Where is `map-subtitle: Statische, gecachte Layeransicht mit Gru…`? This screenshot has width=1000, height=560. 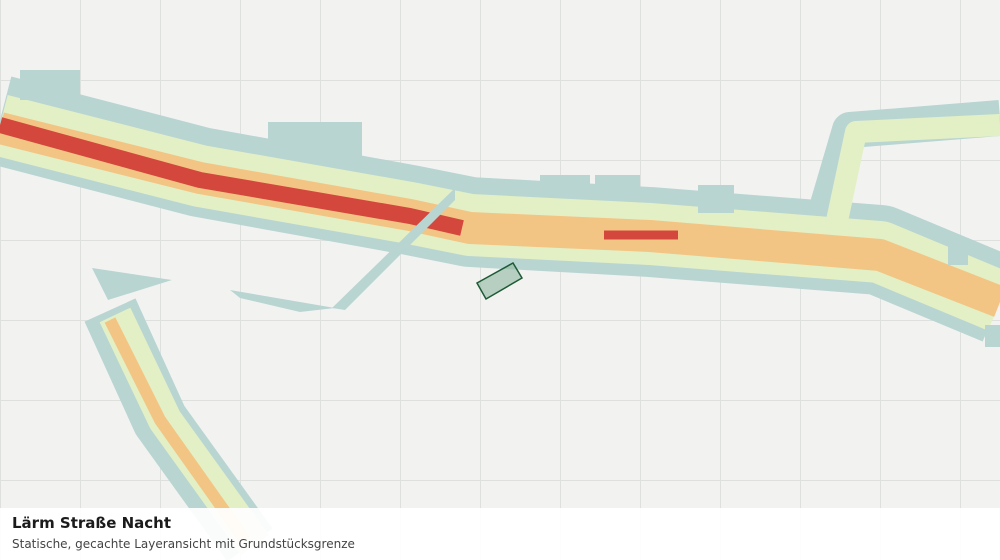 map-subtitle: Statische, gecachte Layeransicht mit Gru… is located at coordinates (183, 544).